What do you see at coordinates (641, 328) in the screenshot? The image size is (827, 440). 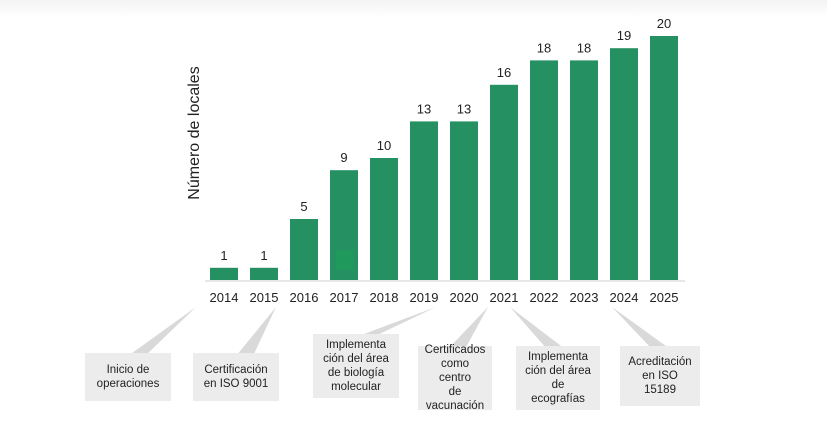 I see `connector-2024` at bounding box center [641, 328].